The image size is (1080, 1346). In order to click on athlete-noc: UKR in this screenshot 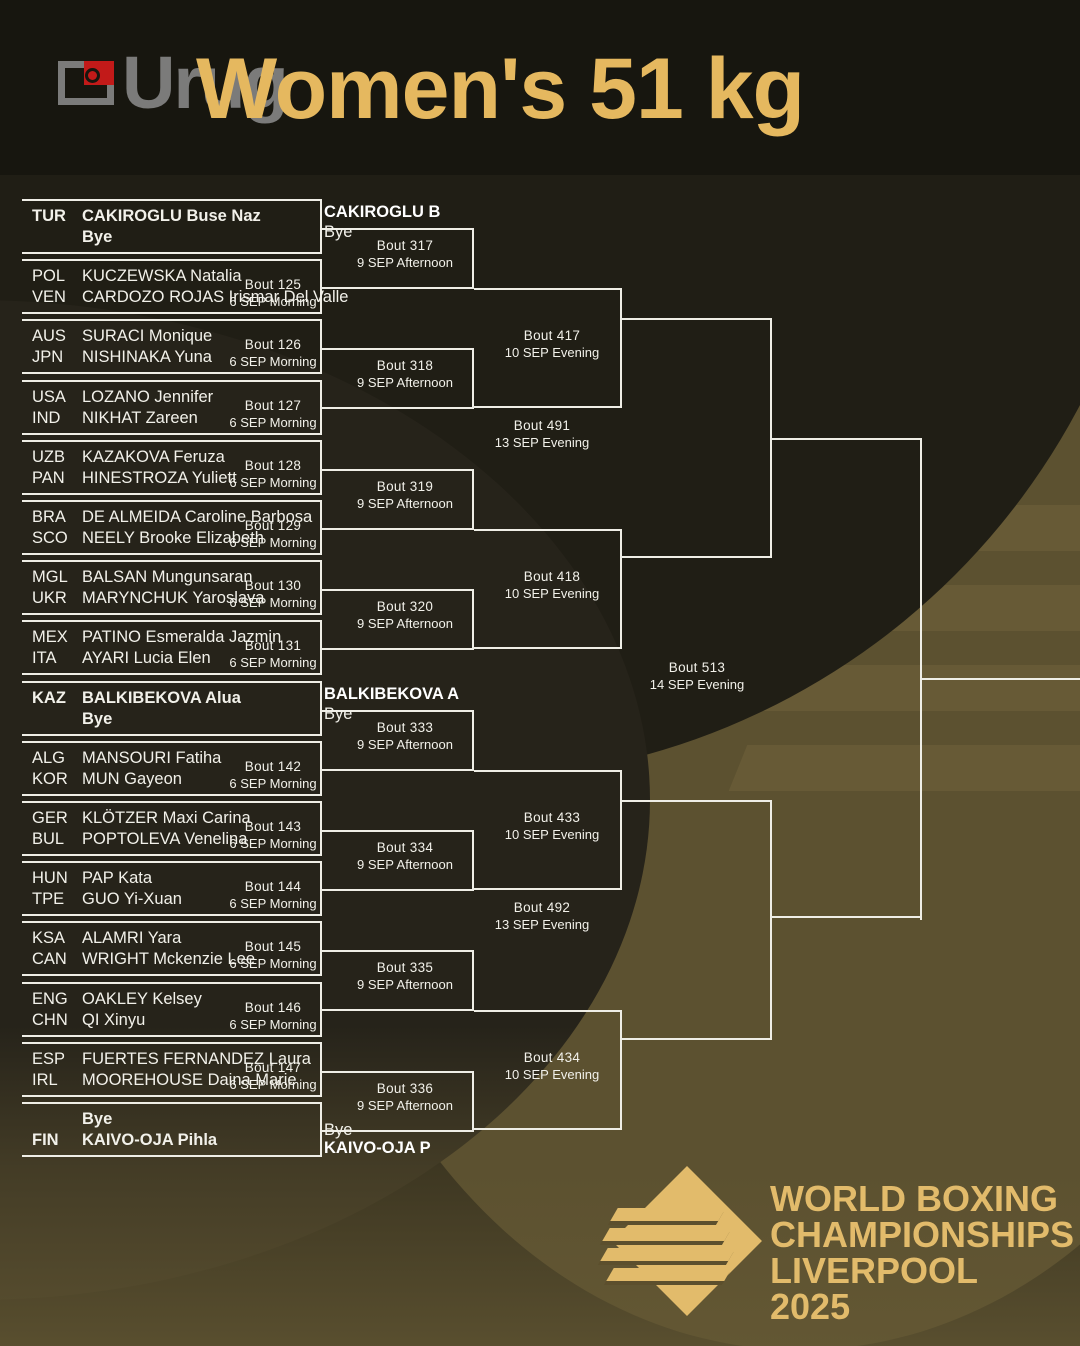, I will do `click(49, 597)`.